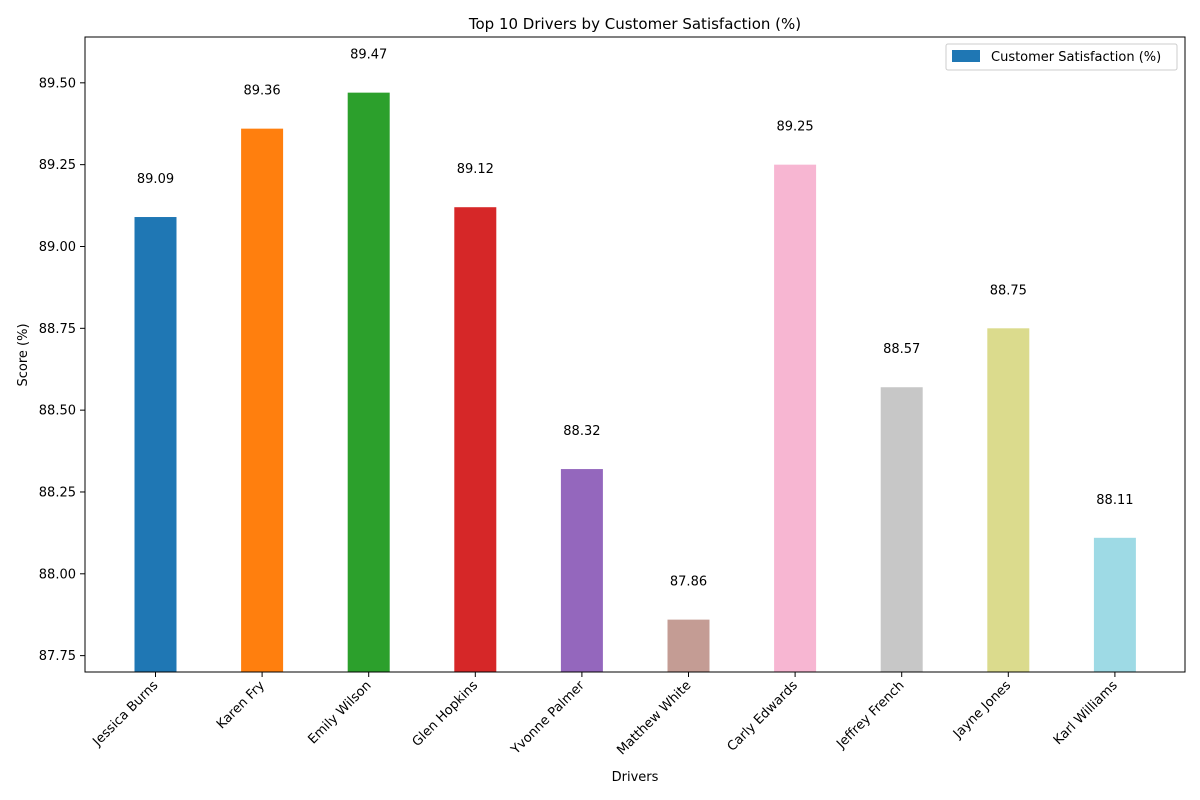 The width and height of the screenshot is (1200, 800). I want to click on x-axis-label: Drivers, so click(635, 777).